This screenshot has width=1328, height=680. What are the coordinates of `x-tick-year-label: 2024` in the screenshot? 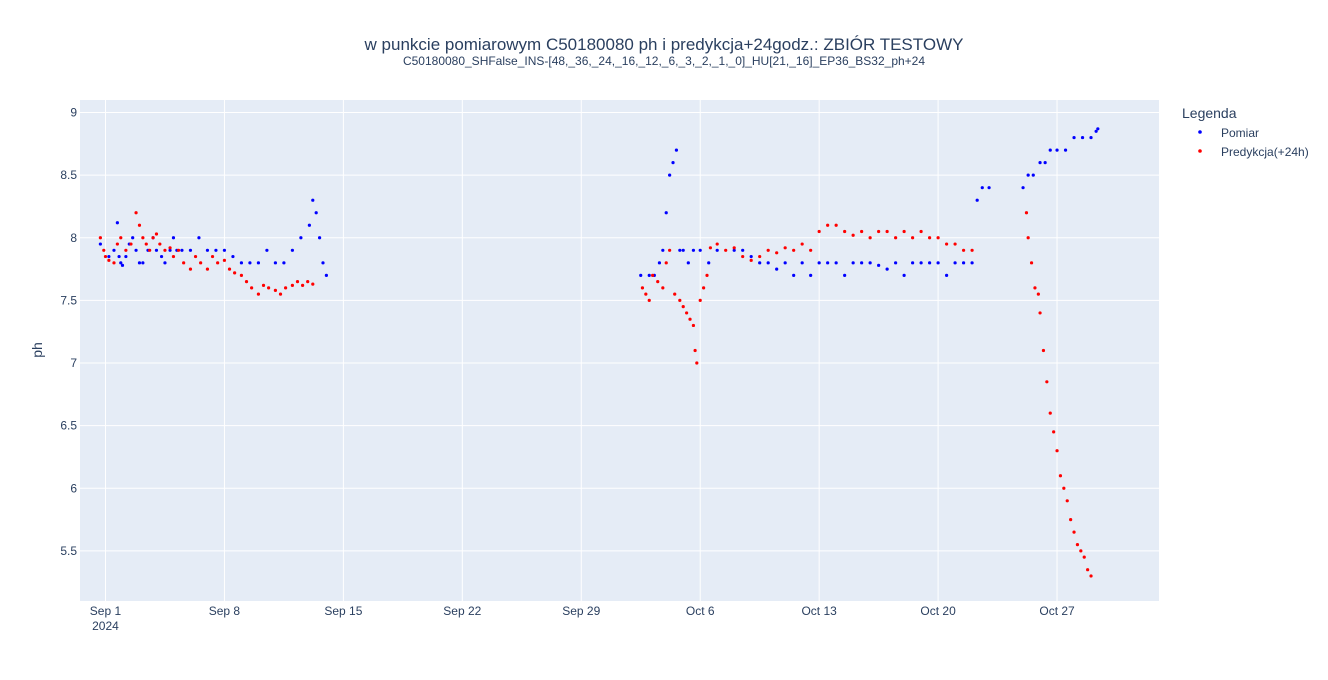 It's located at (105, 626).